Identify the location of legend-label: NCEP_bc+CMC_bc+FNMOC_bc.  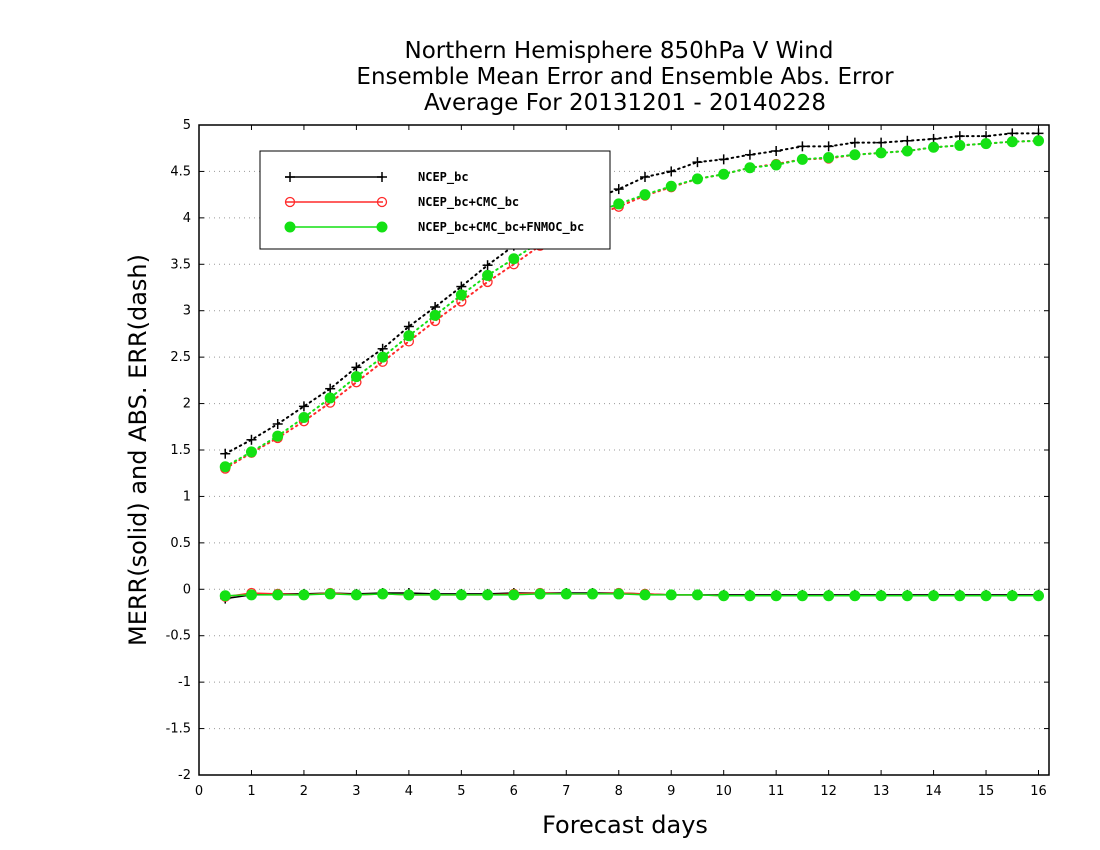
(501, 227).